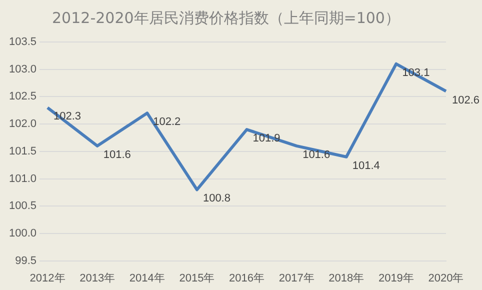 The image size is (482, 290). Describe the element at coordinates (346, 278) in the screenshot. I see `x-tick-label: 2018年` at that location.